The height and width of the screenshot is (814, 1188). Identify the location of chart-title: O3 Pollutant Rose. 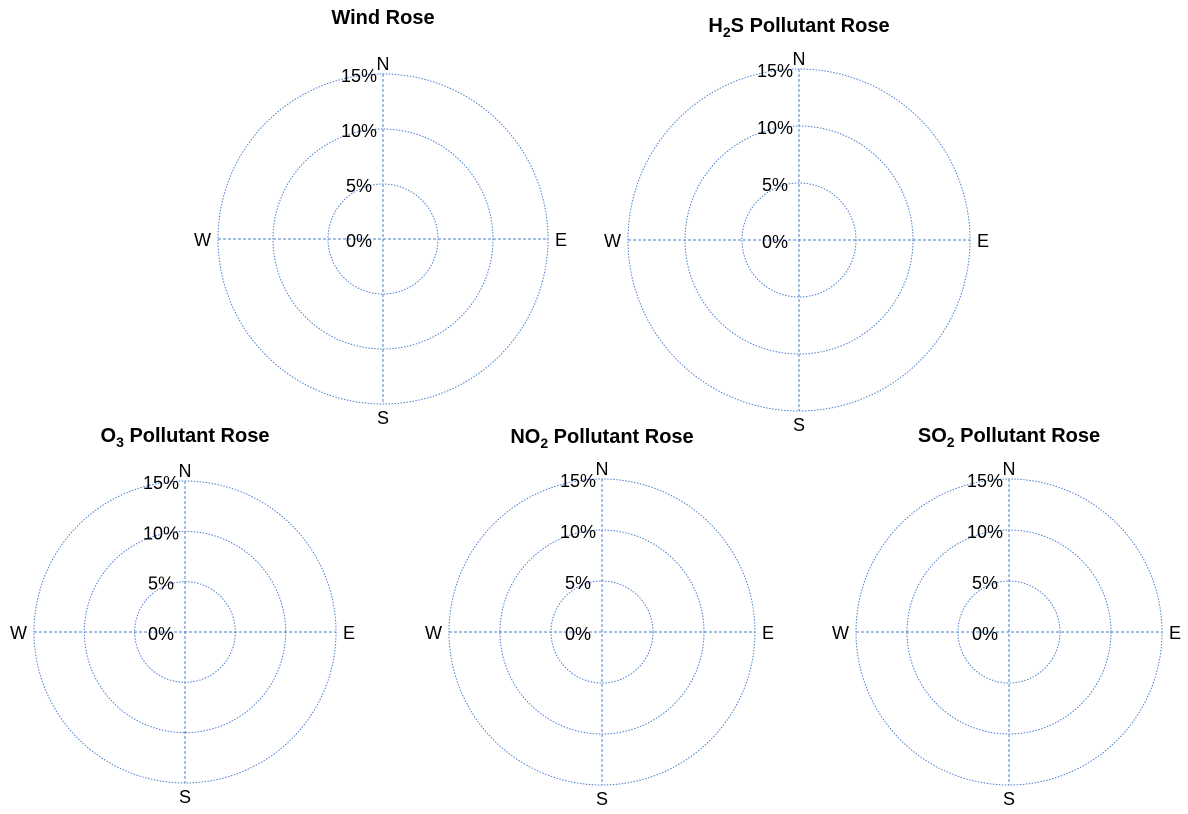
(185, 437).